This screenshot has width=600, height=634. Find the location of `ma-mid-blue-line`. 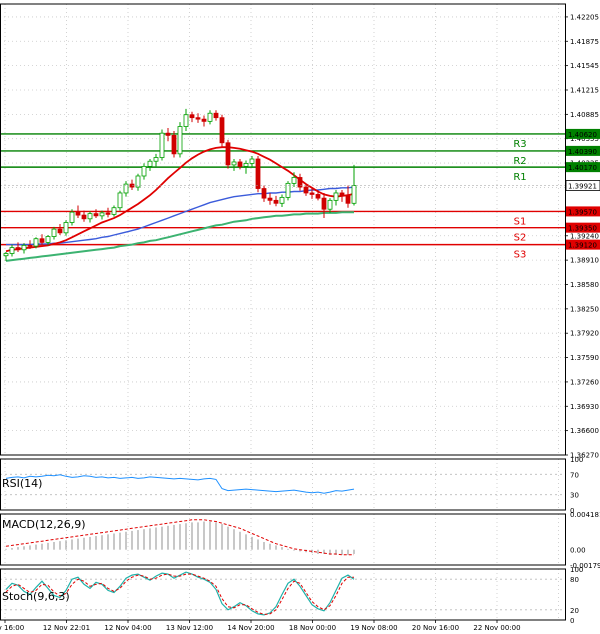

ma-mid-blue-line is located at coordinates (180, 216).